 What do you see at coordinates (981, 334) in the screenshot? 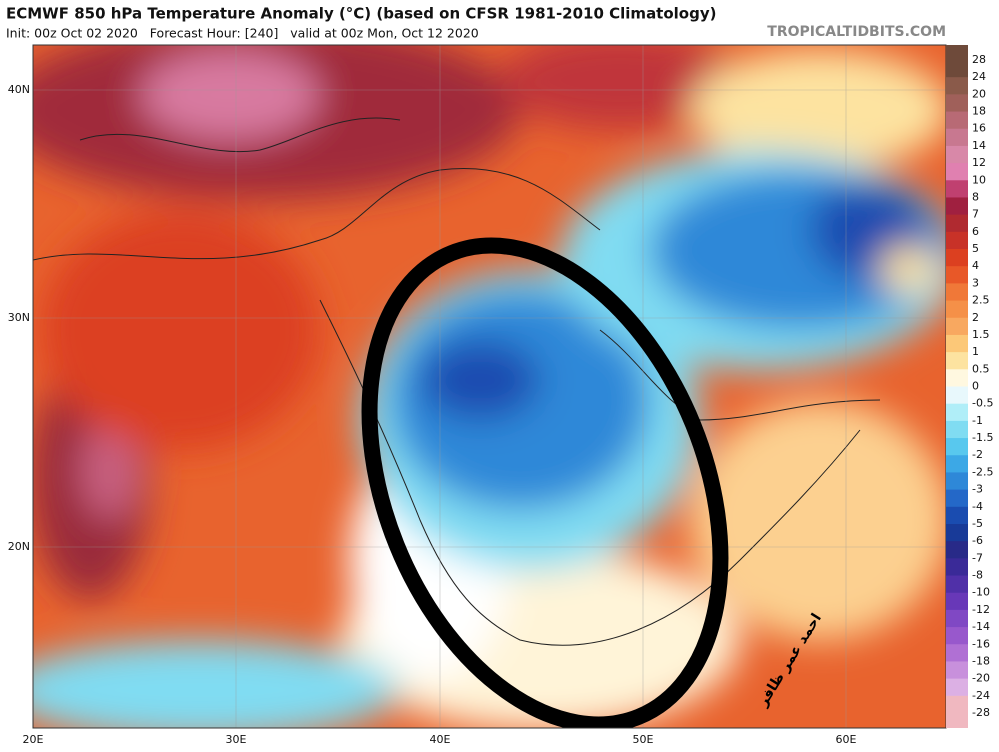
I see `colorbar-label: 1.5` at bounding box center [981, 334].